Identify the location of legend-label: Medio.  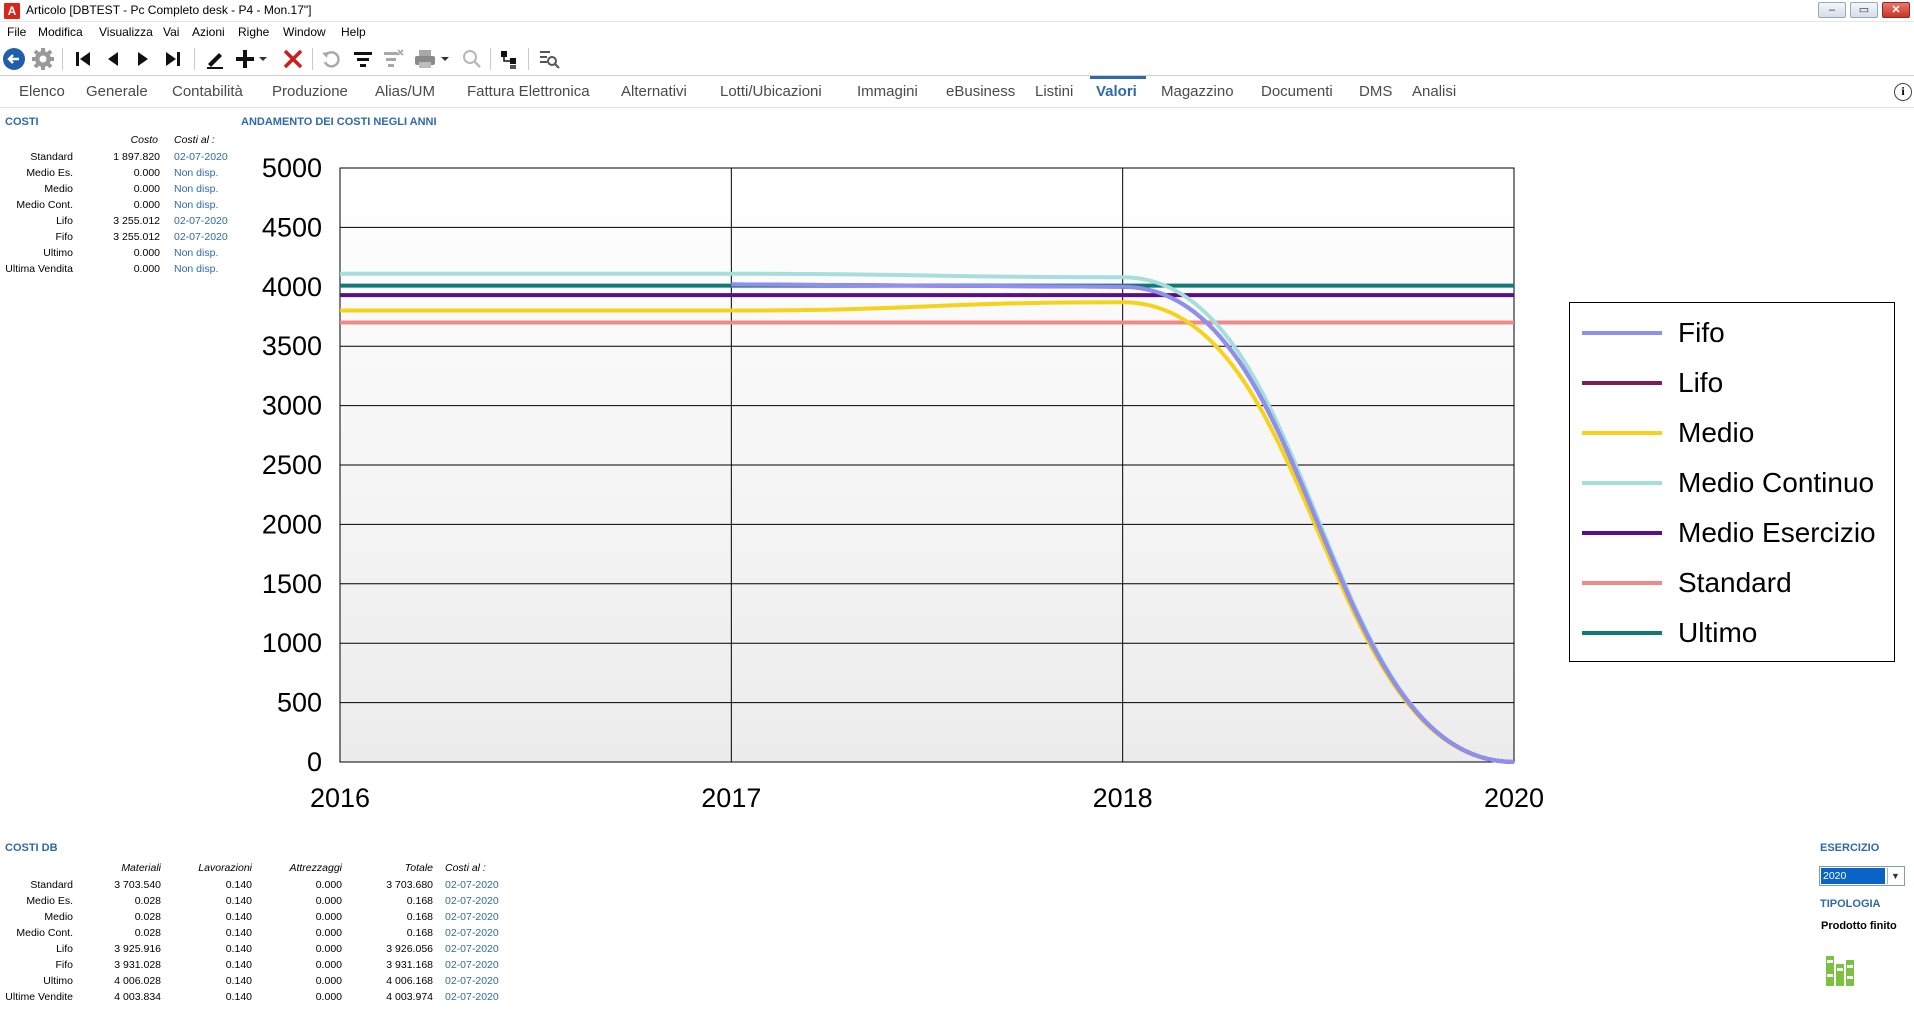
(1716, 432).